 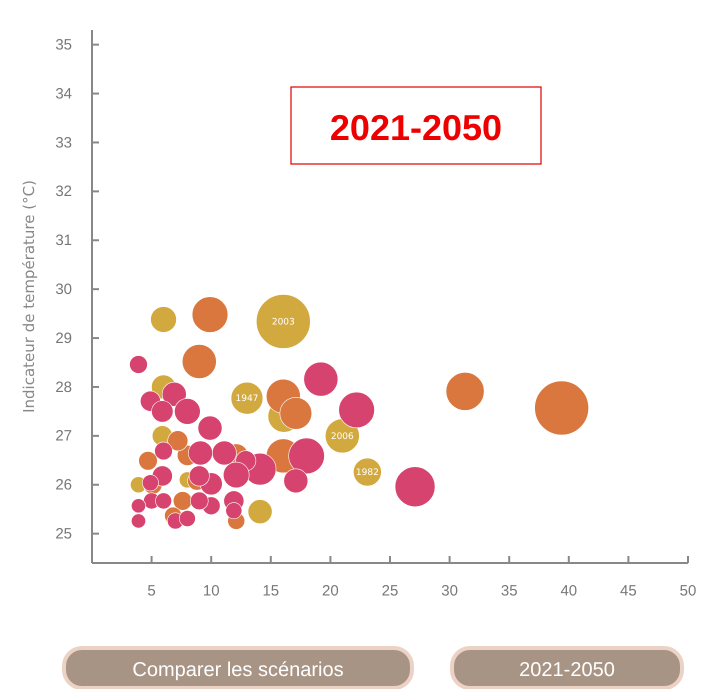 I want to click on annotation: 1947, so click(x=247, y=399).